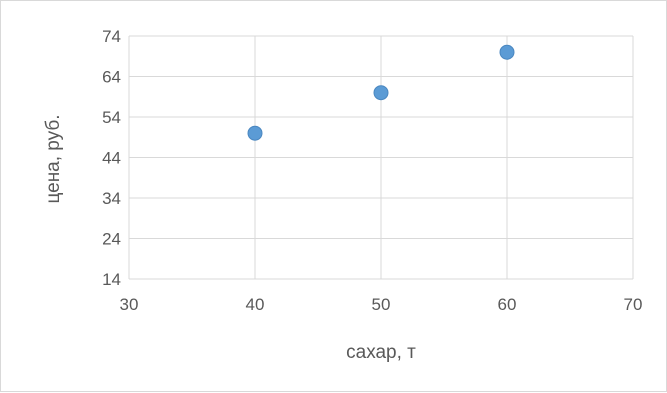  I want to click on y-tick-label: 14, so click(111, 279).